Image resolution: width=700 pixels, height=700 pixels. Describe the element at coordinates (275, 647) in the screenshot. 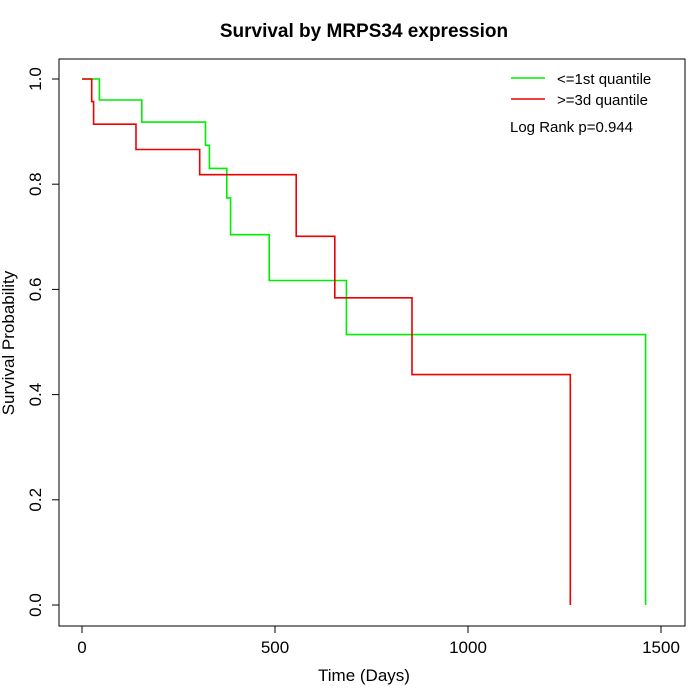

I see `x-tick-label: 500` at that location.